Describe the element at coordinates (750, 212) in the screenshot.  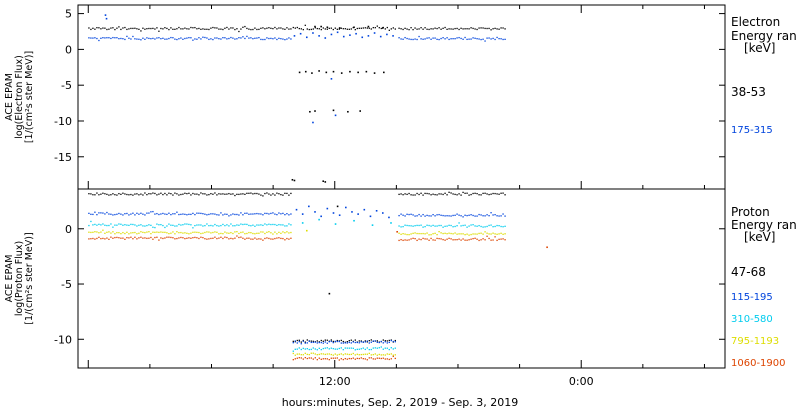
I see `proton-legend-title: Proton` at that location.